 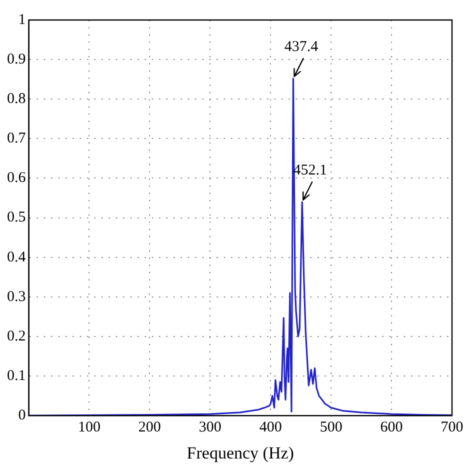 What do you see at coordinates (452, 428) in the screenshot?
I see `x-tick-label: 700` at bounding box center [452, 428].